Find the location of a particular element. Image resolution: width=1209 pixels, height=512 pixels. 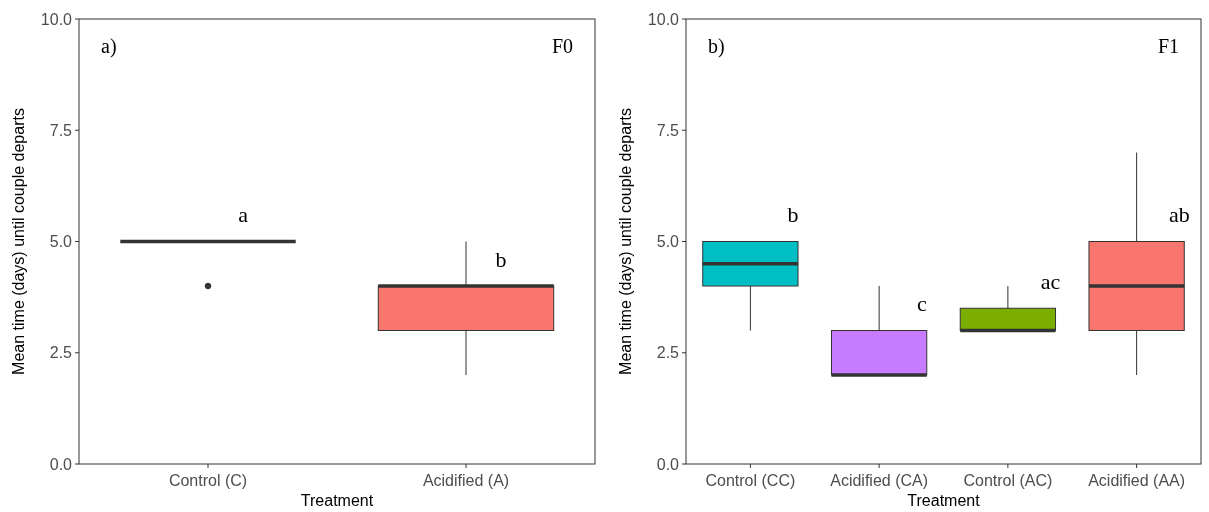

annotation: F1 is located at coordinates (1168, 46).